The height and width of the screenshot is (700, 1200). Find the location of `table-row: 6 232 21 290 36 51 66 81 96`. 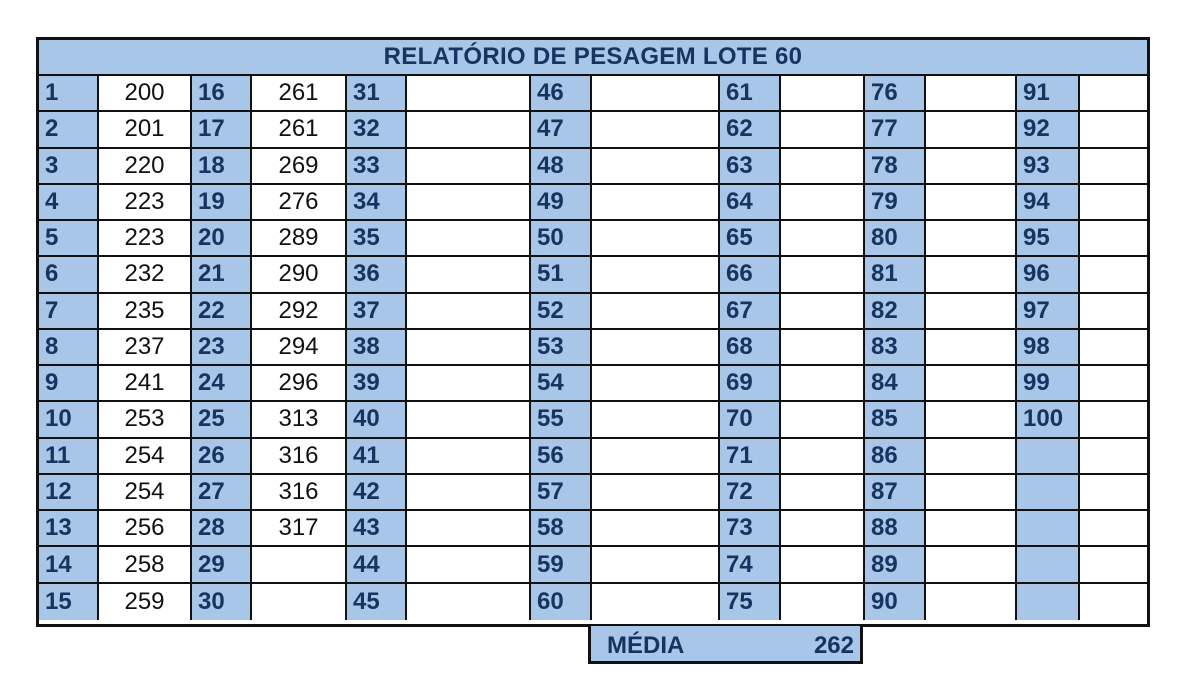

table-row: 6 232 21 290 36 51 66 81 96 is located at coordinates (593, 275).